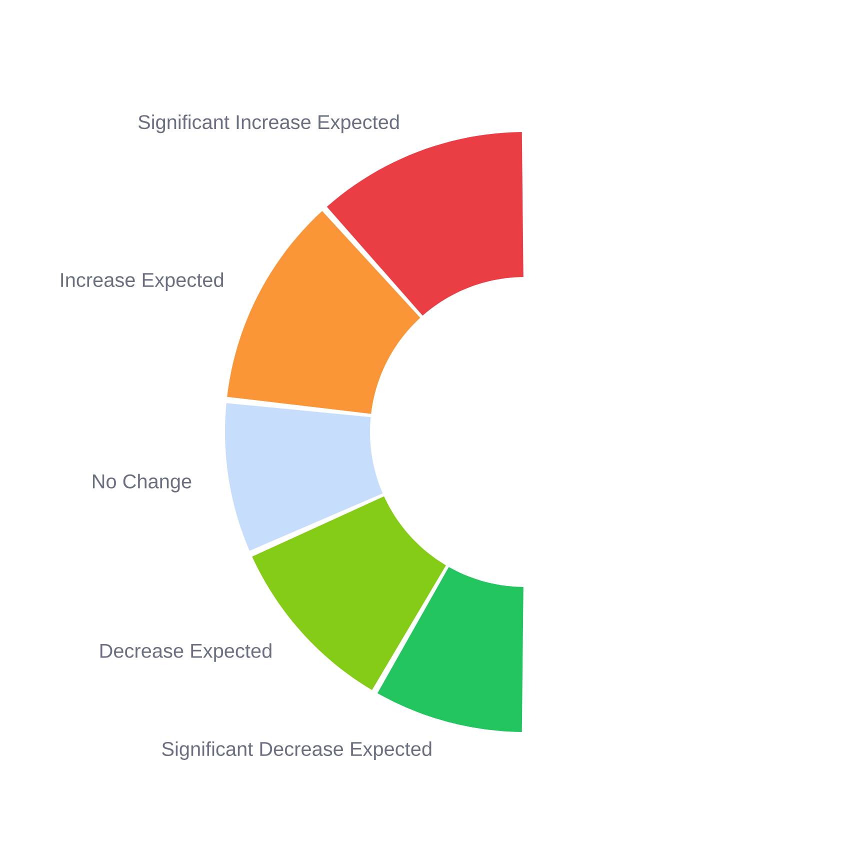 The width and height of the screenshot is (864, 864). I want to click on slice-label: No Change, so click(142, 483).